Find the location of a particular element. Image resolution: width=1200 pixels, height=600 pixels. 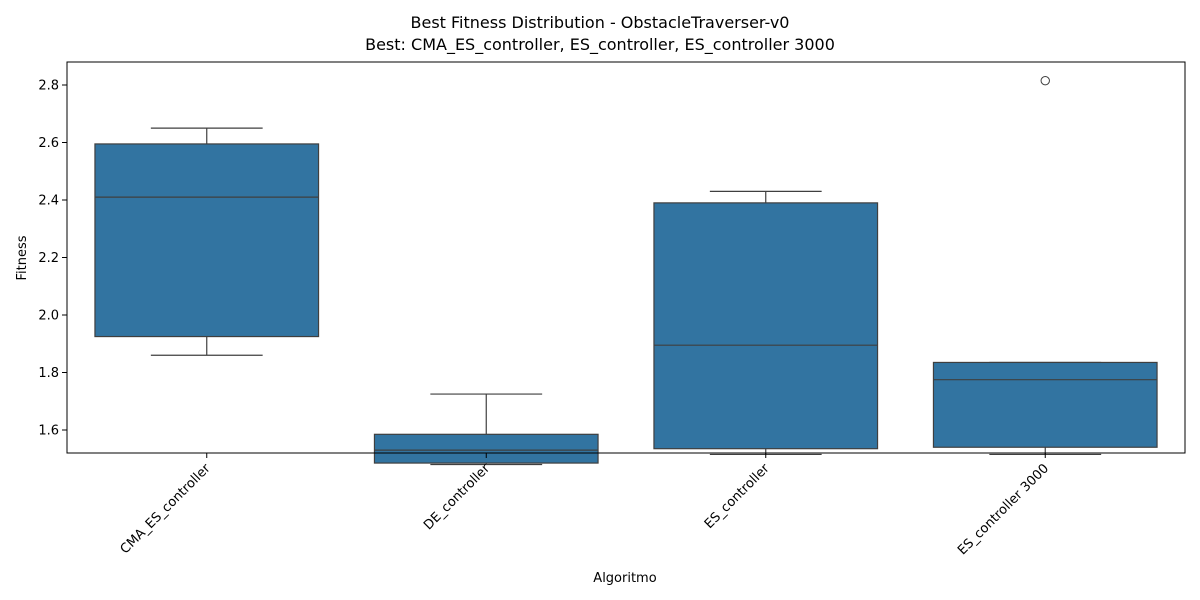

y-axis-ticks: 1.6 1.8 2.0 2.2 2.4 2.6 2.8 is located at coordinates (52, 259).